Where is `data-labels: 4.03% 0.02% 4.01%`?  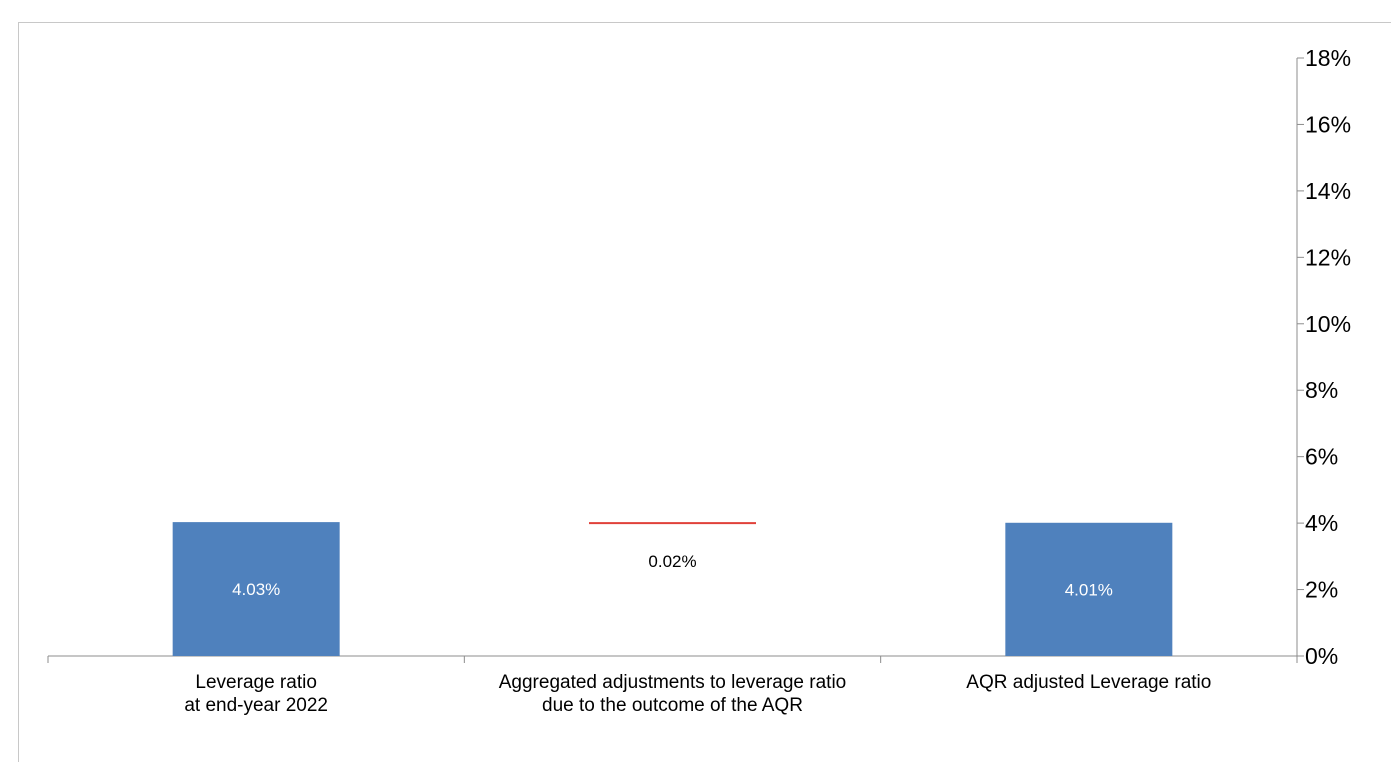
data-labels: 4.03% 0.02% 4.01% is located at coordinates (672, 575).